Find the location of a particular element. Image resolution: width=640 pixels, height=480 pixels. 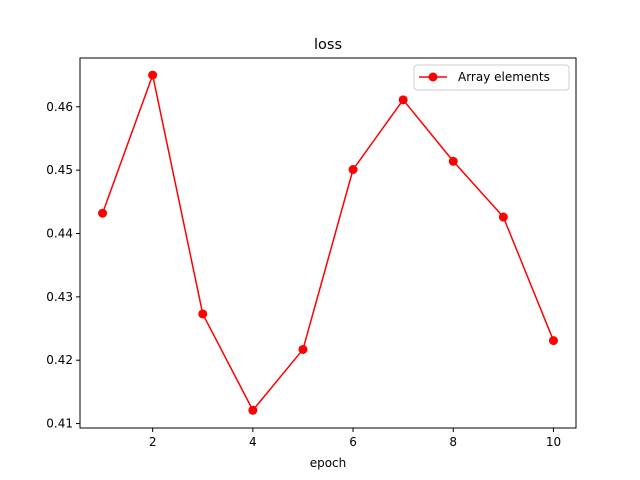

legend-label: Array elements is located at coordinates (504, 77).